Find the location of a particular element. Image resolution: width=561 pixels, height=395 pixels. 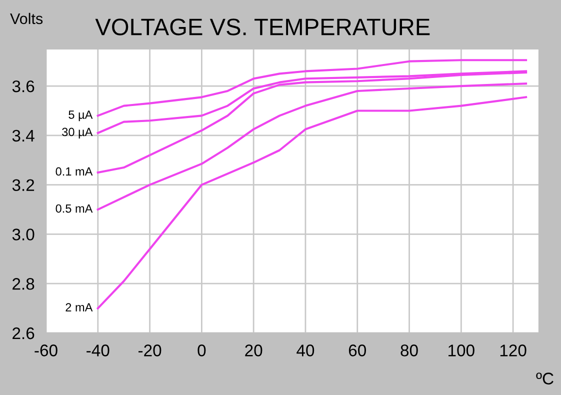

series-label: 2 mA is located at coordinates (79, 307).